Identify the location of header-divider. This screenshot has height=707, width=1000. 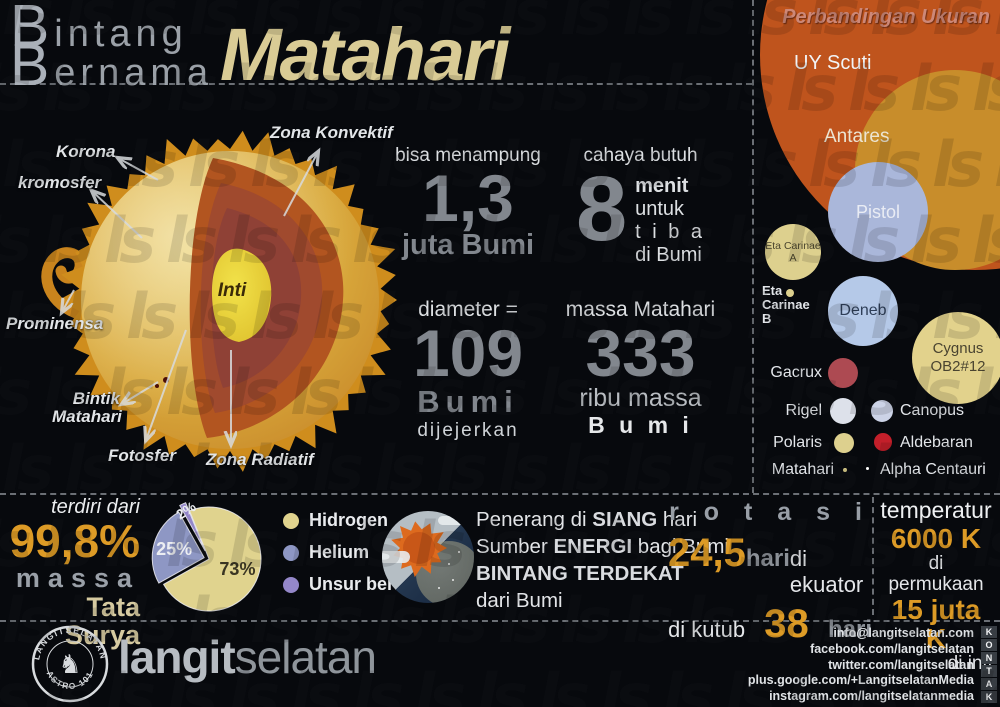
(376, 84).